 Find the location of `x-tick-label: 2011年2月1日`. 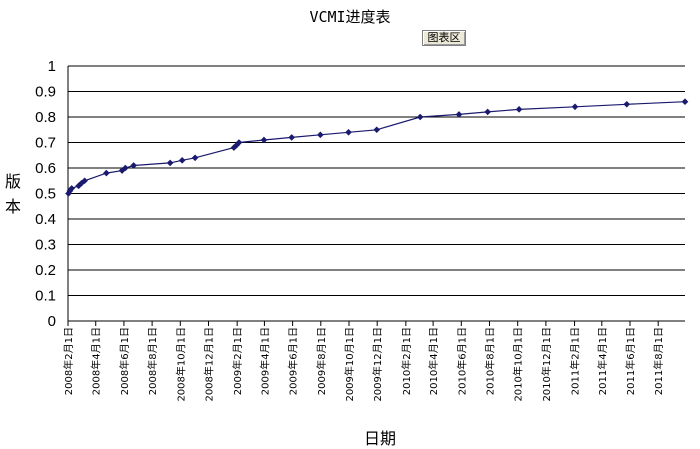

x-tick-label: 2011年2月1日 is located at coordinates (575, 361).